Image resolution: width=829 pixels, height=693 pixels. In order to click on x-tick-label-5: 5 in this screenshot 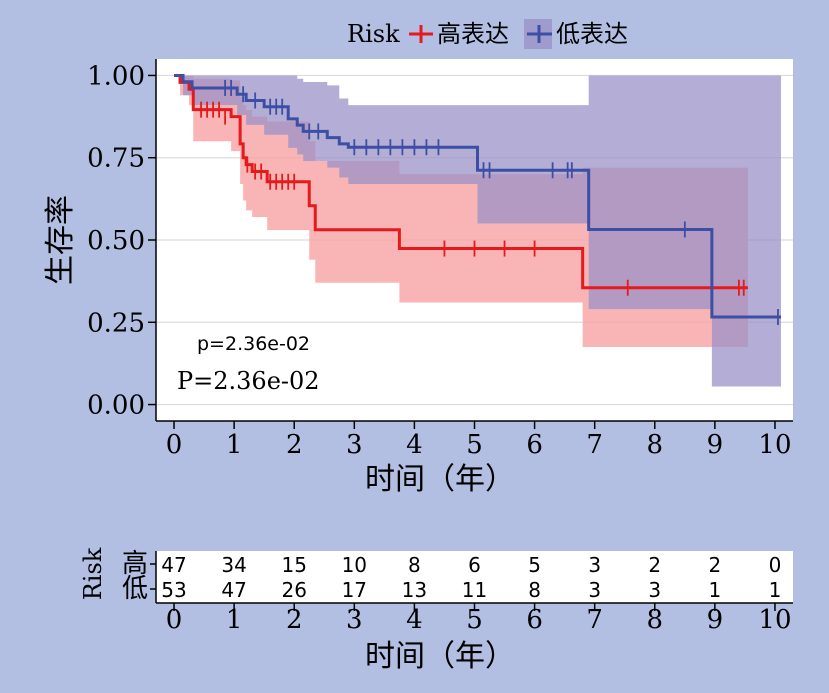, I will do `click(474, 445)`.